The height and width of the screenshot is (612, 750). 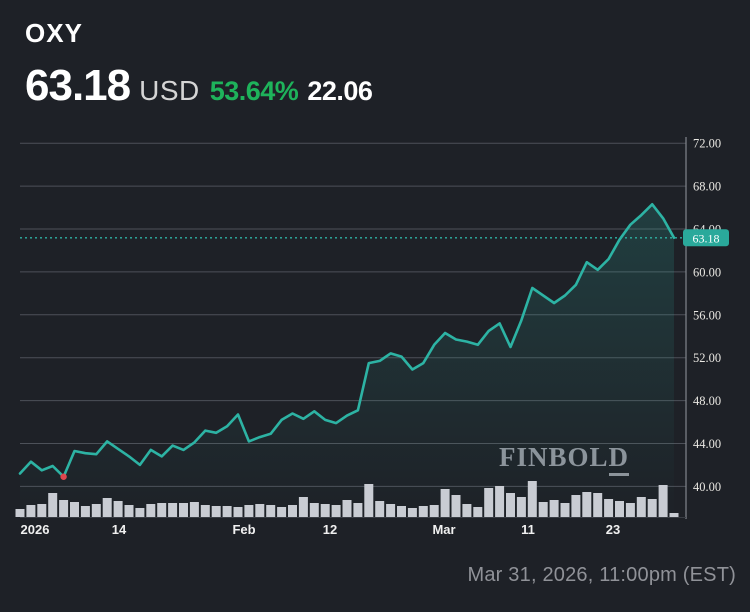 I want to click on x-axis-label: 23, so click(x=613, y=529).